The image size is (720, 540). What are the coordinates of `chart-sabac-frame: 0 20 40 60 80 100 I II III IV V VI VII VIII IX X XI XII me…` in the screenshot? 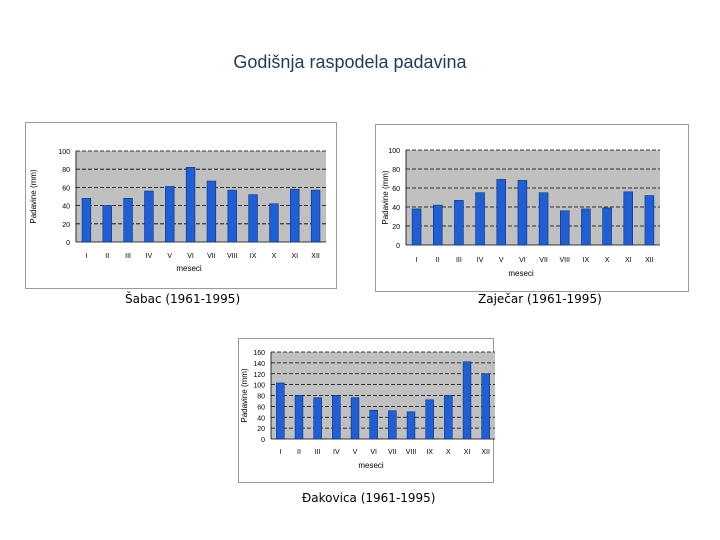 It's located at (181, 205).